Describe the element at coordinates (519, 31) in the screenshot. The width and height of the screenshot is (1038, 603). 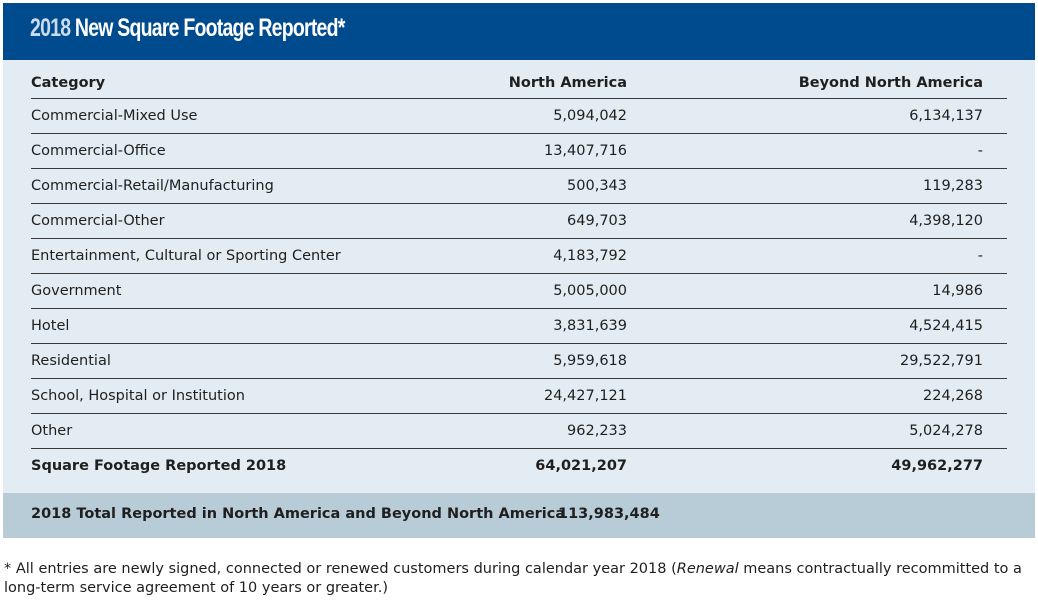
I see `title-bar: 2018 New Square Footage Reported*` at that location.